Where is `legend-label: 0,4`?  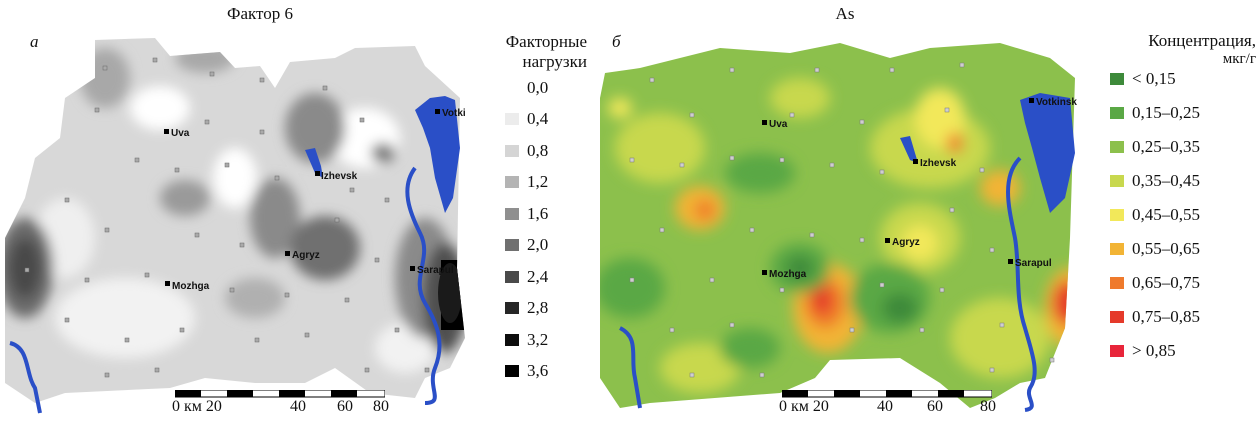
legend-label: 0,4 is located at coordinates (538, 119).